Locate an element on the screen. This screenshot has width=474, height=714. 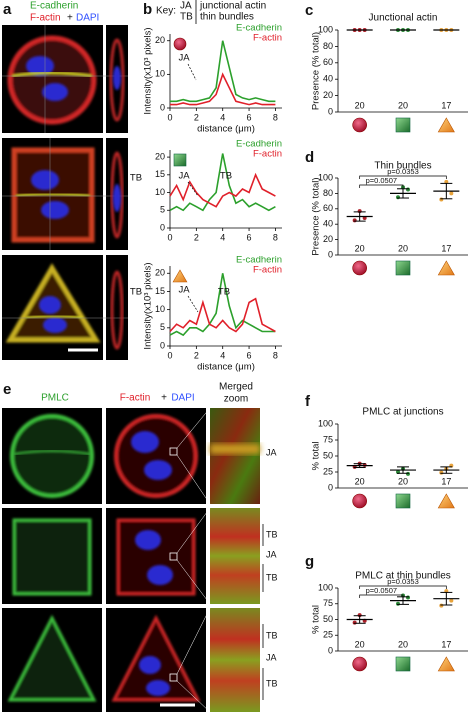
panel-label: d is located at coordinates (309, 157).